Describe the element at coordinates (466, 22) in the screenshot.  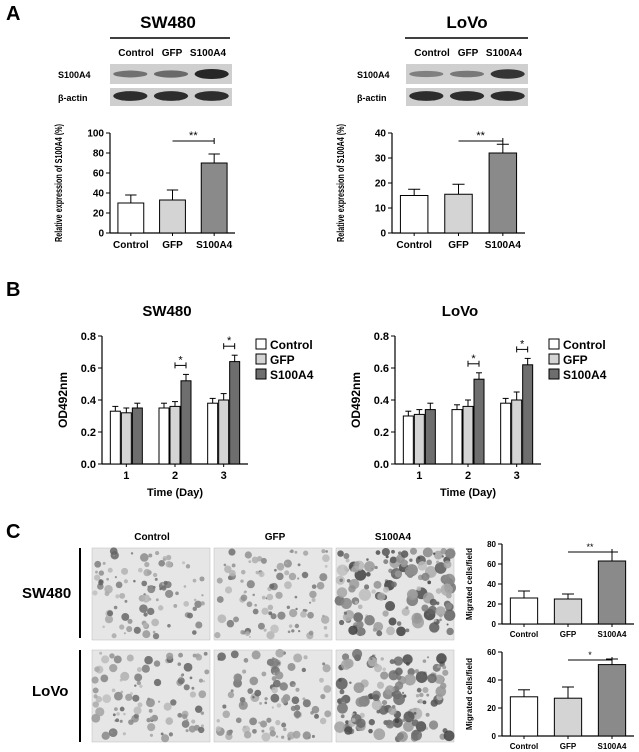
I see `wb-title: LoVo` at that location.